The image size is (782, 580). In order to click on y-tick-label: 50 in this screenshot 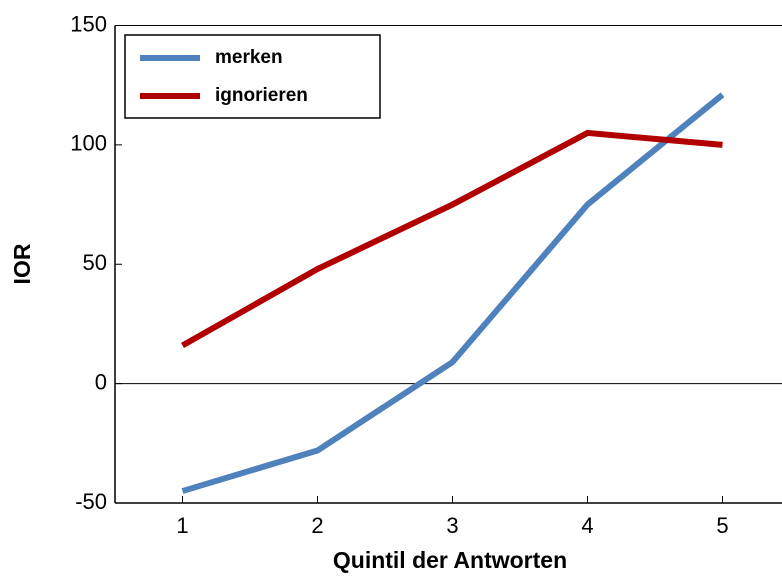, I will do `click(95, 262)`.